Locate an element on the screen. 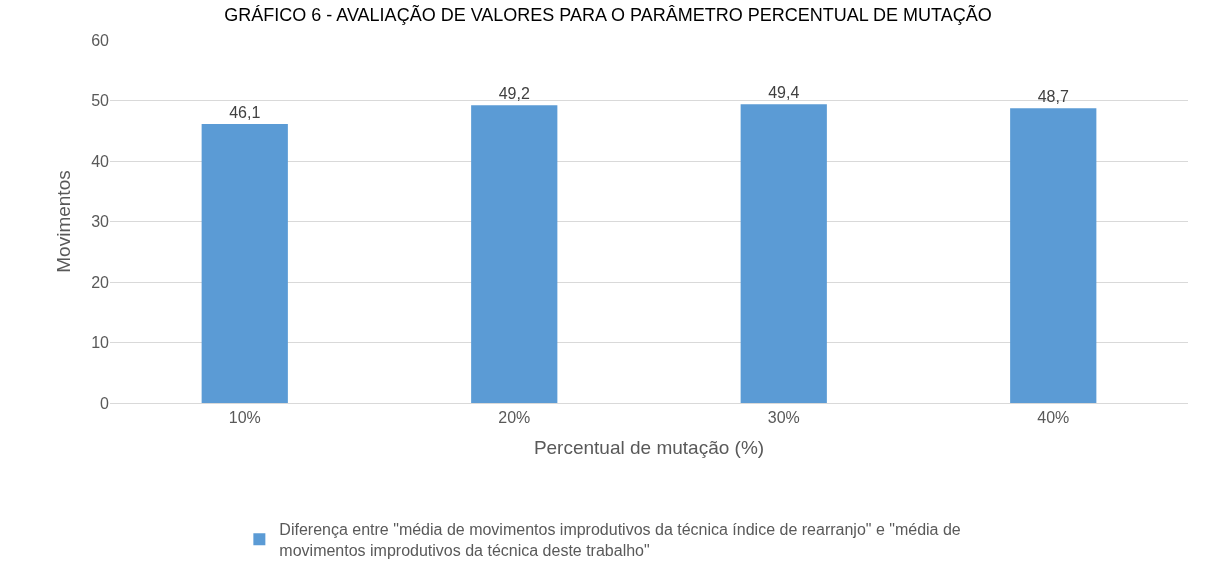  chart-title: GRÁFICO 6 - AVALIAÇÃO DE VALORES PARA O PARÂMETRO PERCENTUAL DE MUTAÇÃO is located at coordinates (608, 15).